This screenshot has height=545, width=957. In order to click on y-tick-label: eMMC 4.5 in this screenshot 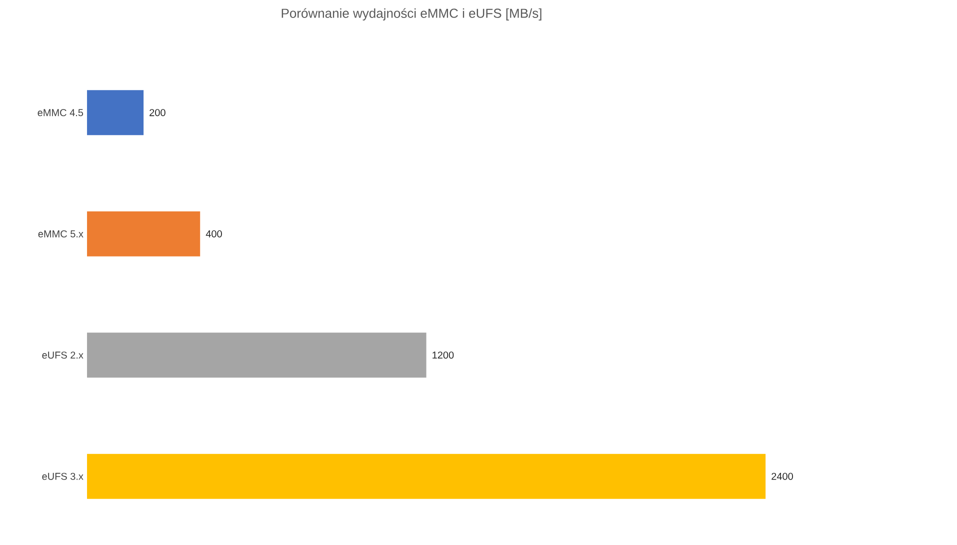, I will do `click(61, 112)`.